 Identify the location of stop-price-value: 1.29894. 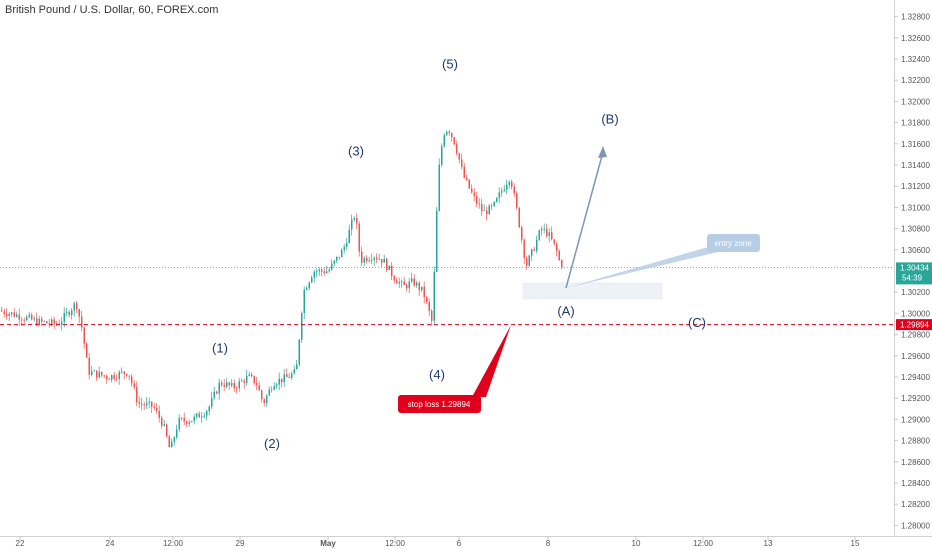
(914, 325).